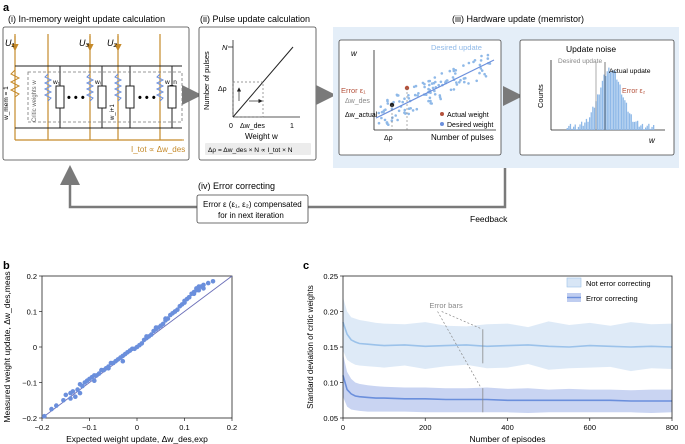  What do you see at coordinates (425, 427) in the screenshot?
I see `chart-c-xtick-label: 200` at bounding box center [425, 427].